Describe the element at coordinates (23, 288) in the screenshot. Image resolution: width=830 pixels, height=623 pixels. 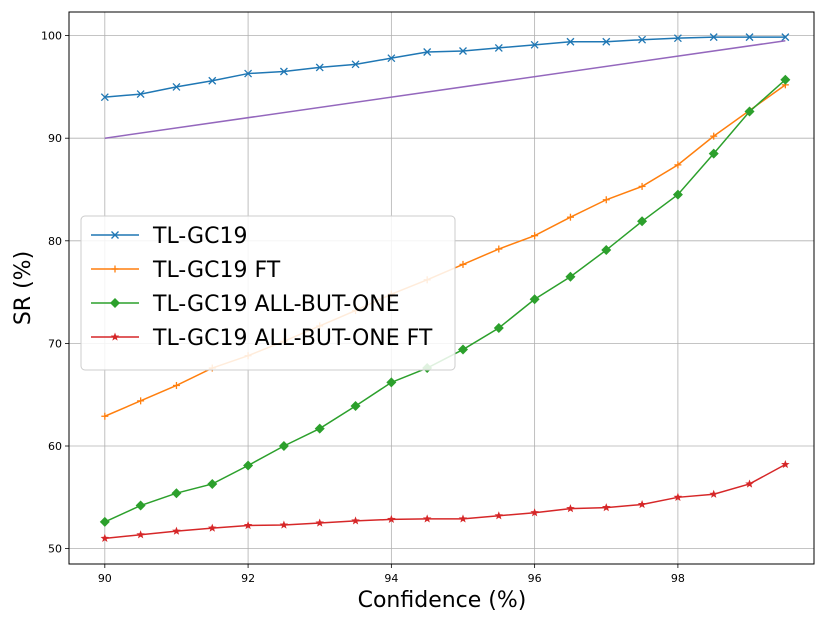
I see `y-axis-title: SR (%)` at that location.